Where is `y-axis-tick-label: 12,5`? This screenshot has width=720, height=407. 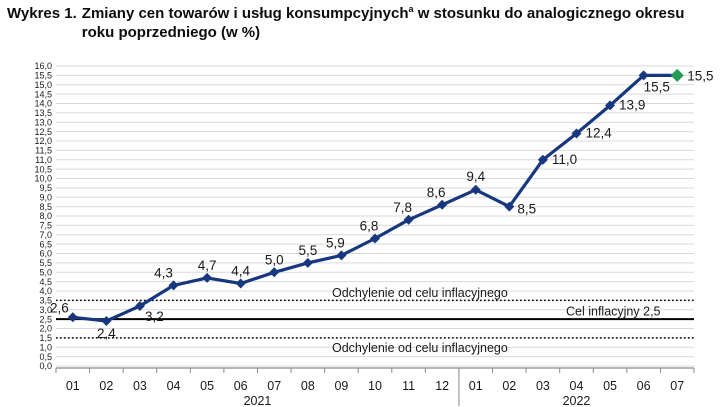
y-axis-tick-label: 12,5 is located at coordinates (43, 132).